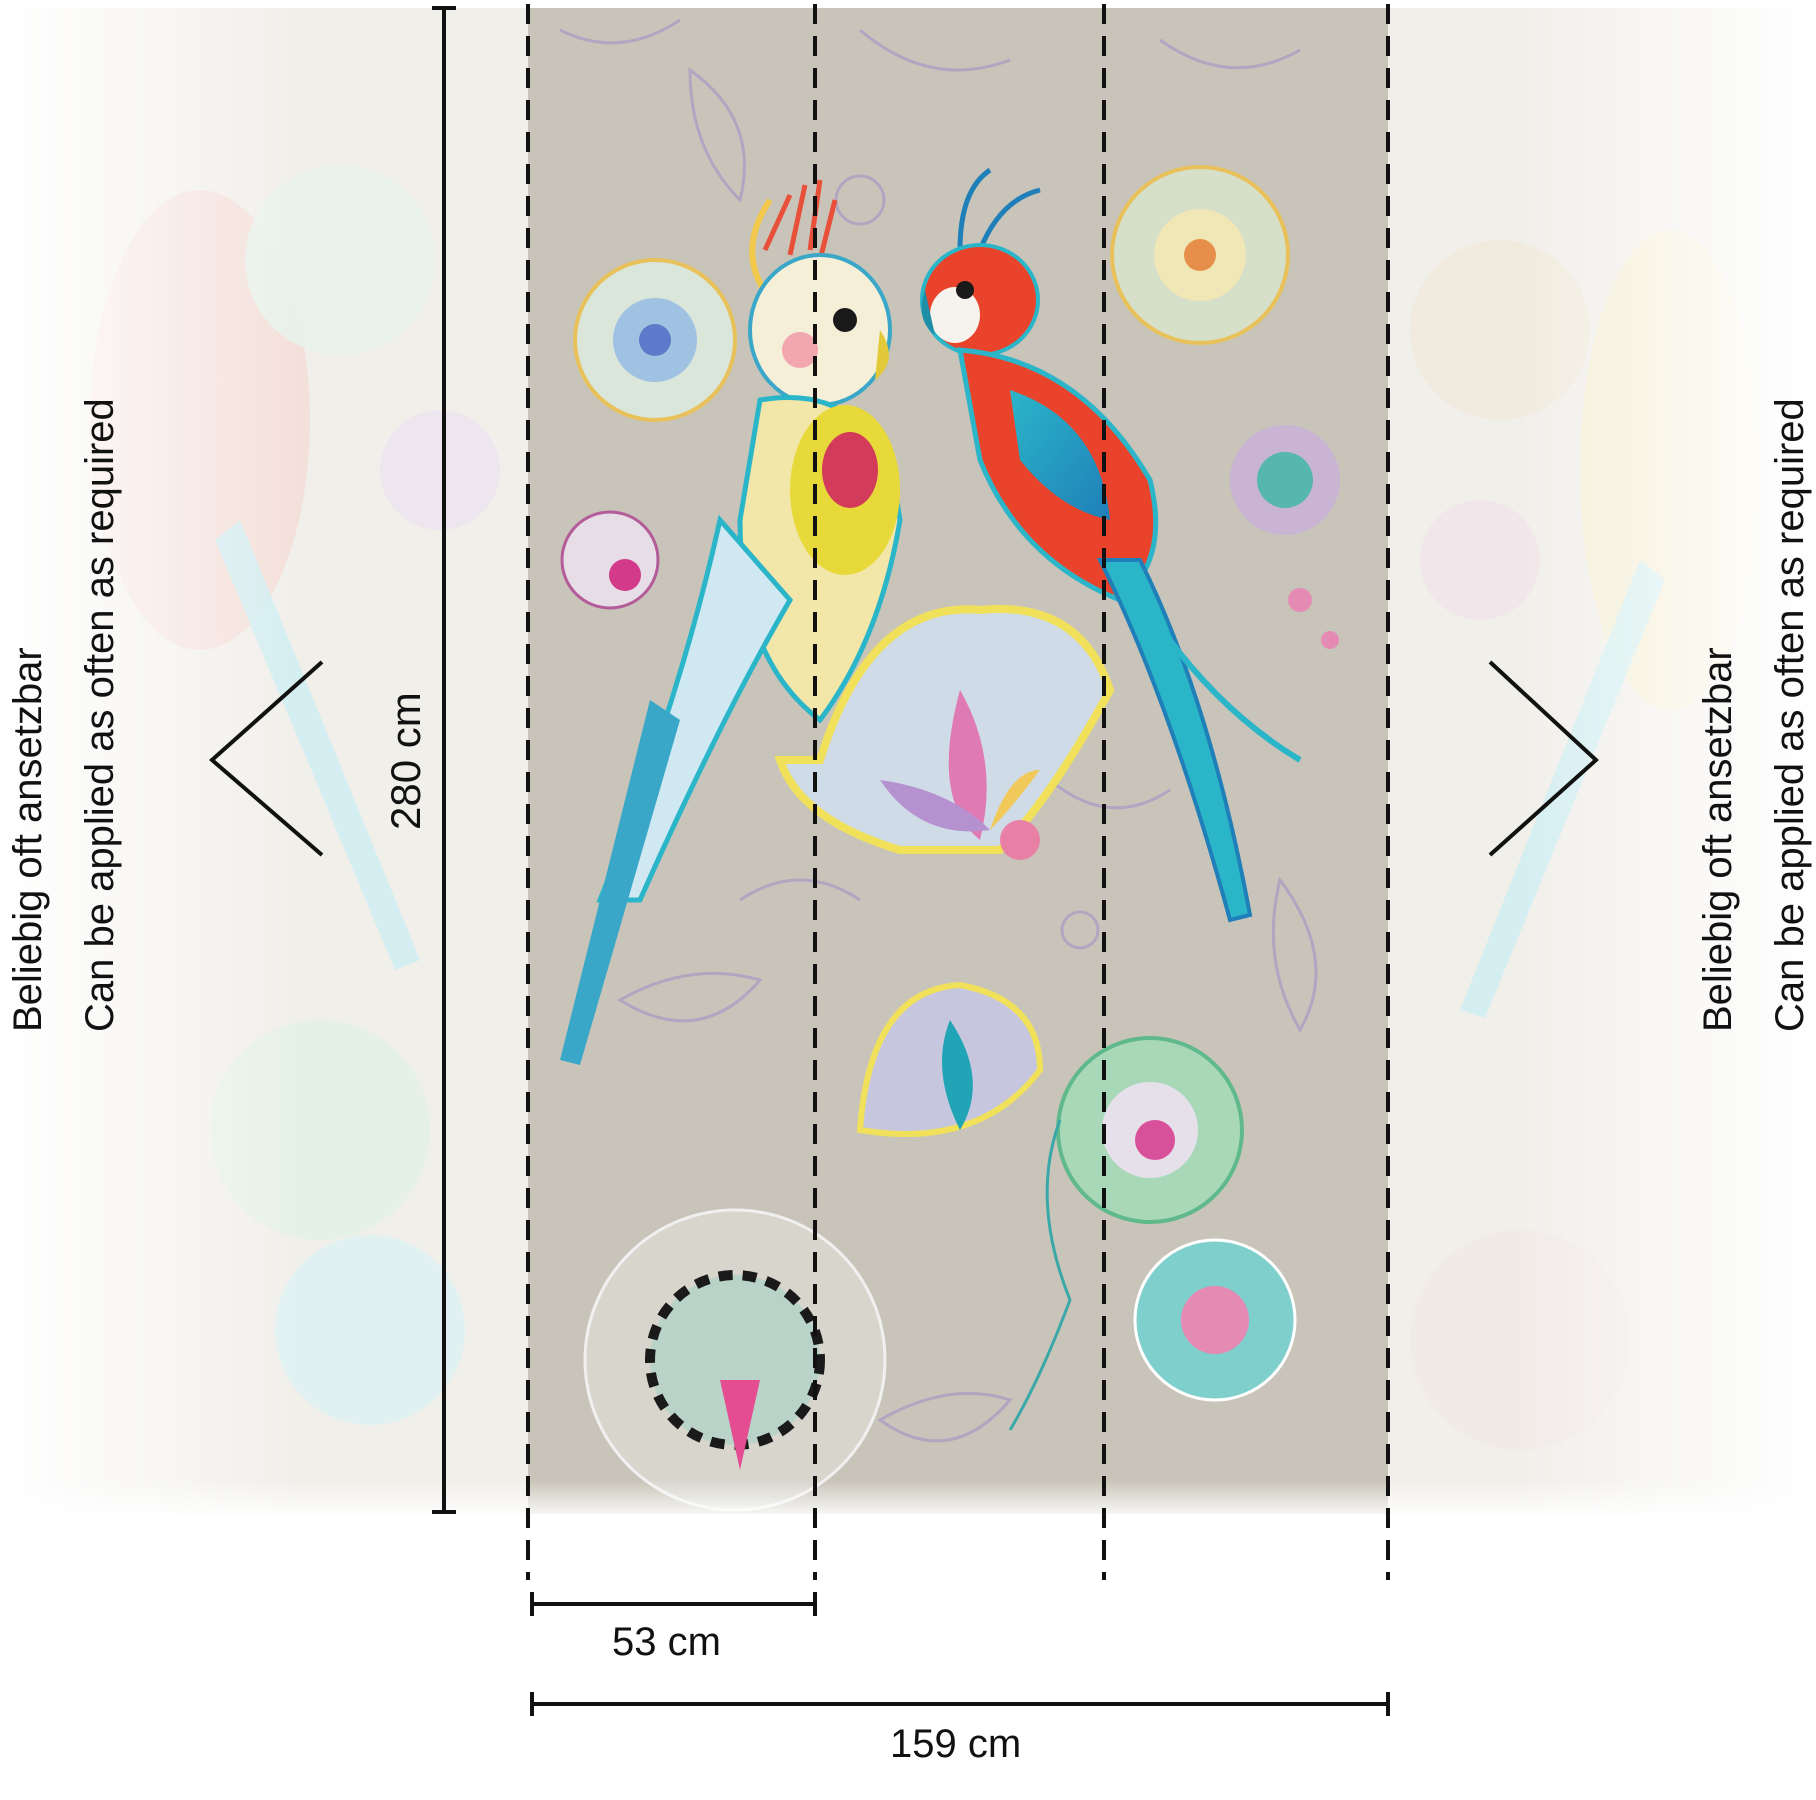 Image resolution: width=1816 pixels, height=1800 pixels. Describe the element at coordinates (735, 1360) in the screenshot. I see `flower-bottom-left` at that location.